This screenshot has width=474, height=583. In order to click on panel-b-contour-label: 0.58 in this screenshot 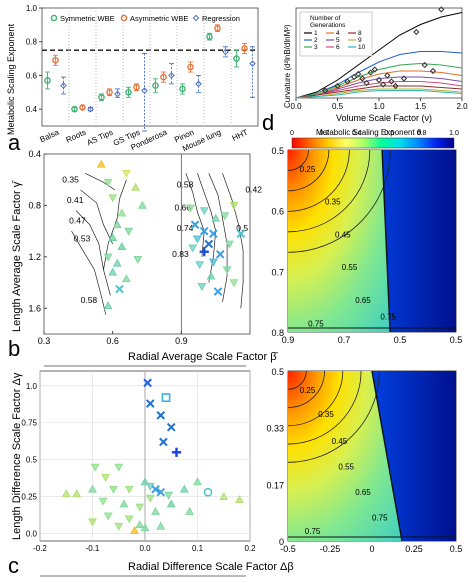, I will do `click(185, 184)`.